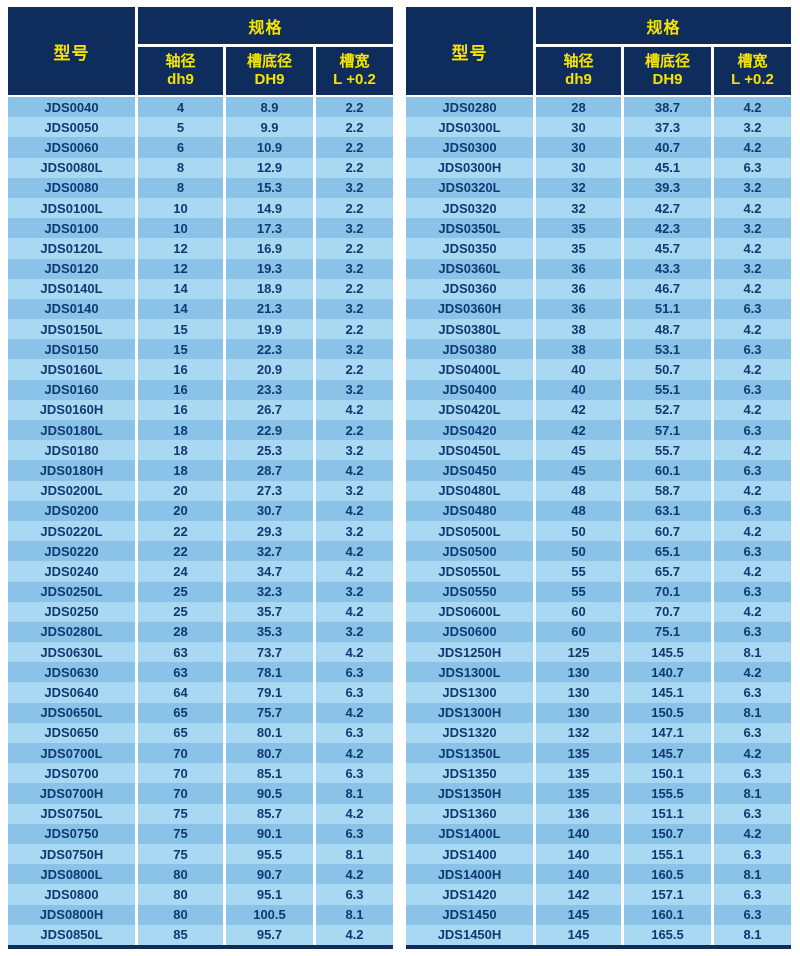 The width and height of the screenshot is (800, 956). What do you see at coordinates (471, 712) in the screenshot?
I see `model-cell: JDS1300H` at bounding box center [471, 712].